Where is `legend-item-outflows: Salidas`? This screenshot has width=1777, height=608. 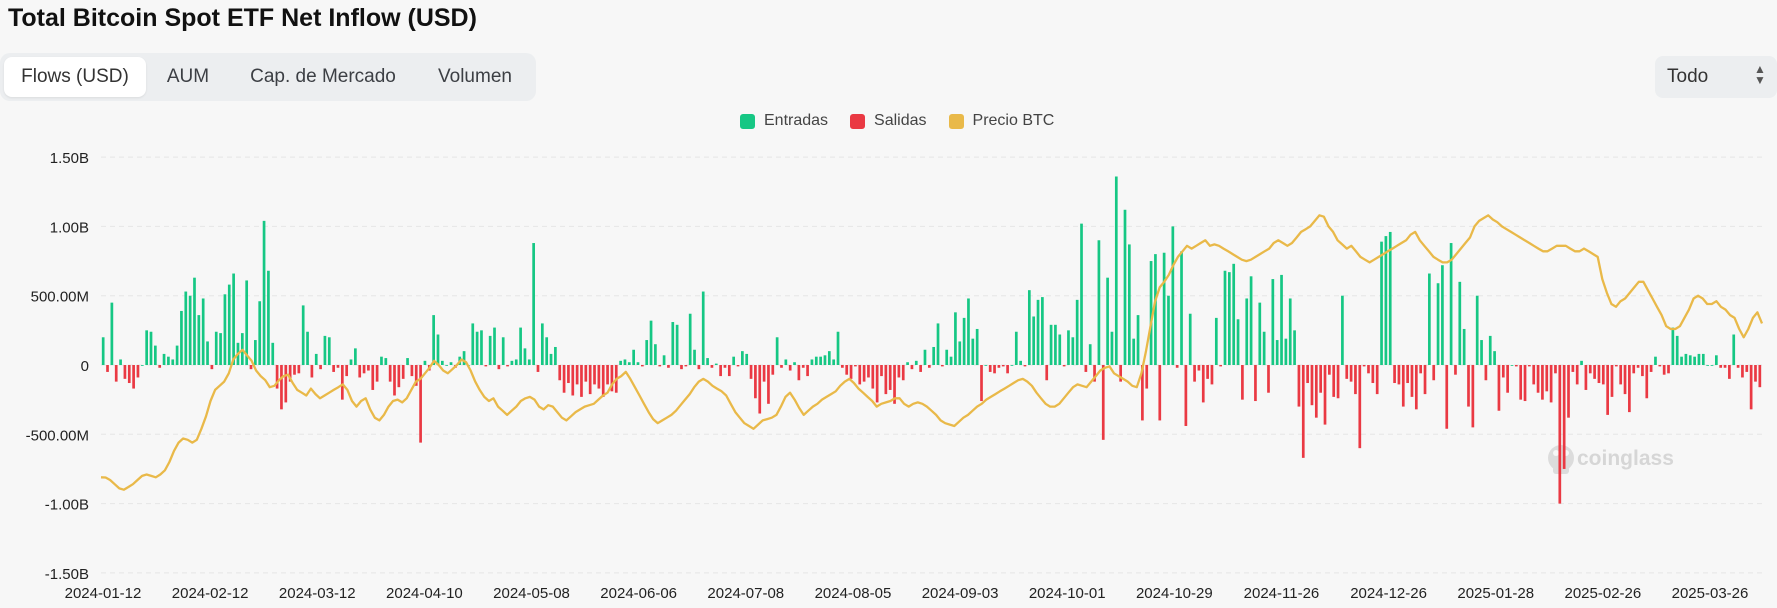
legend-item-outflows: Salidas is located at coordinates (888, 121).